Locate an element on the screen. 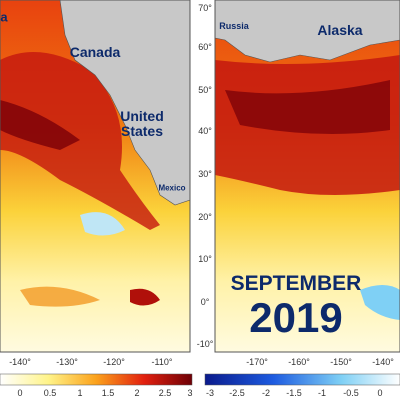  colorbar-label: -2 is located at coordinates (266, 393).